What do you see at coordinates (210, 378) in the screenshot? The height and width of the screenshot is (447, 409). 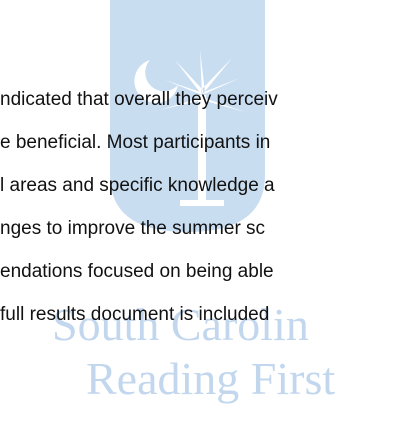 I see `watermark-text: Reading First` at bounding box center [210, 378].